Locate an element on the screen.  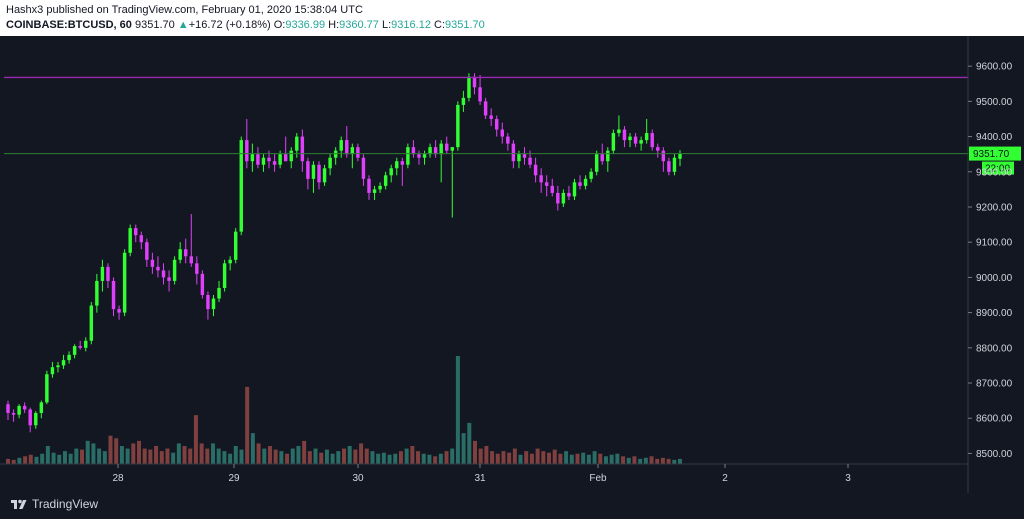
tradingview-logo: TradingView is located at coordinates (54, 504).